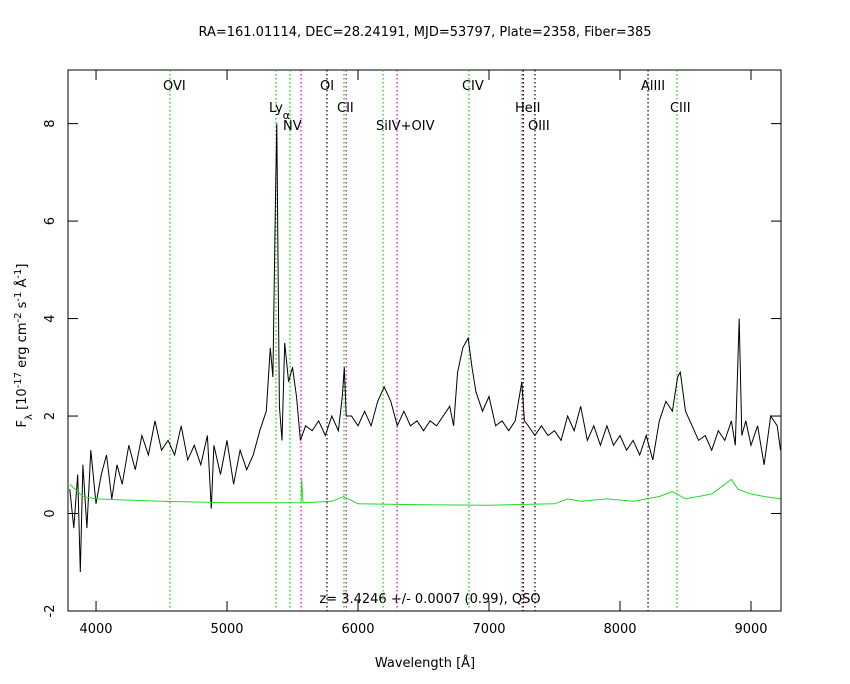 The height and width of the screenshot is (684, 850). I want to click on emission-line-label: OI, so click(327, 86).